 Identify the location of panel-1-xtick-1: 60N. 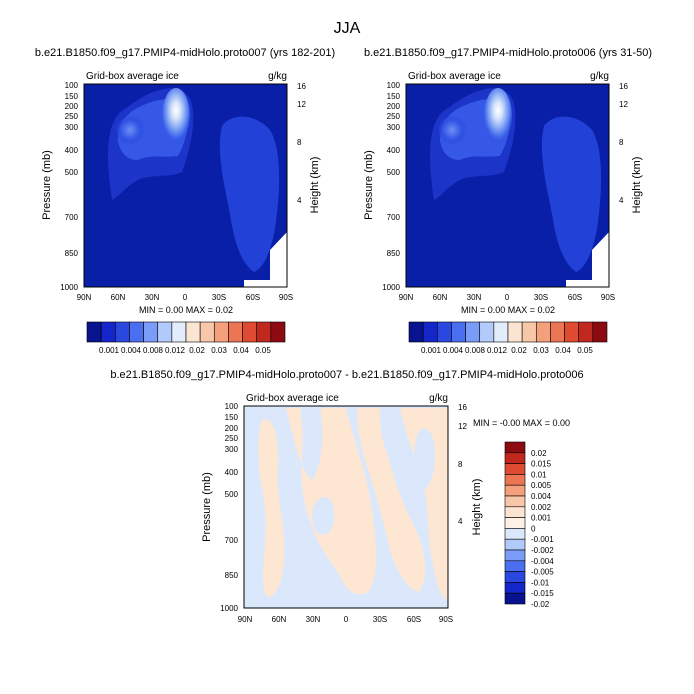
(118, 297).